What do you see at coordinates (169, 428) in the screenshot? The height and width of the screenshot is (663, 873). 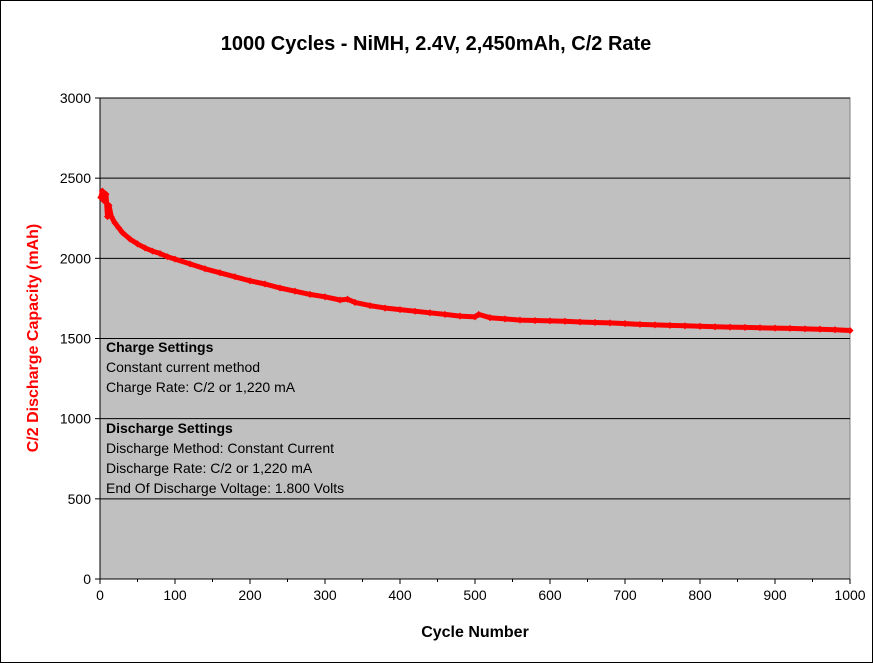 I see `discharge-settings-heading: Discharge Settings` at bounding box center [169, 428].